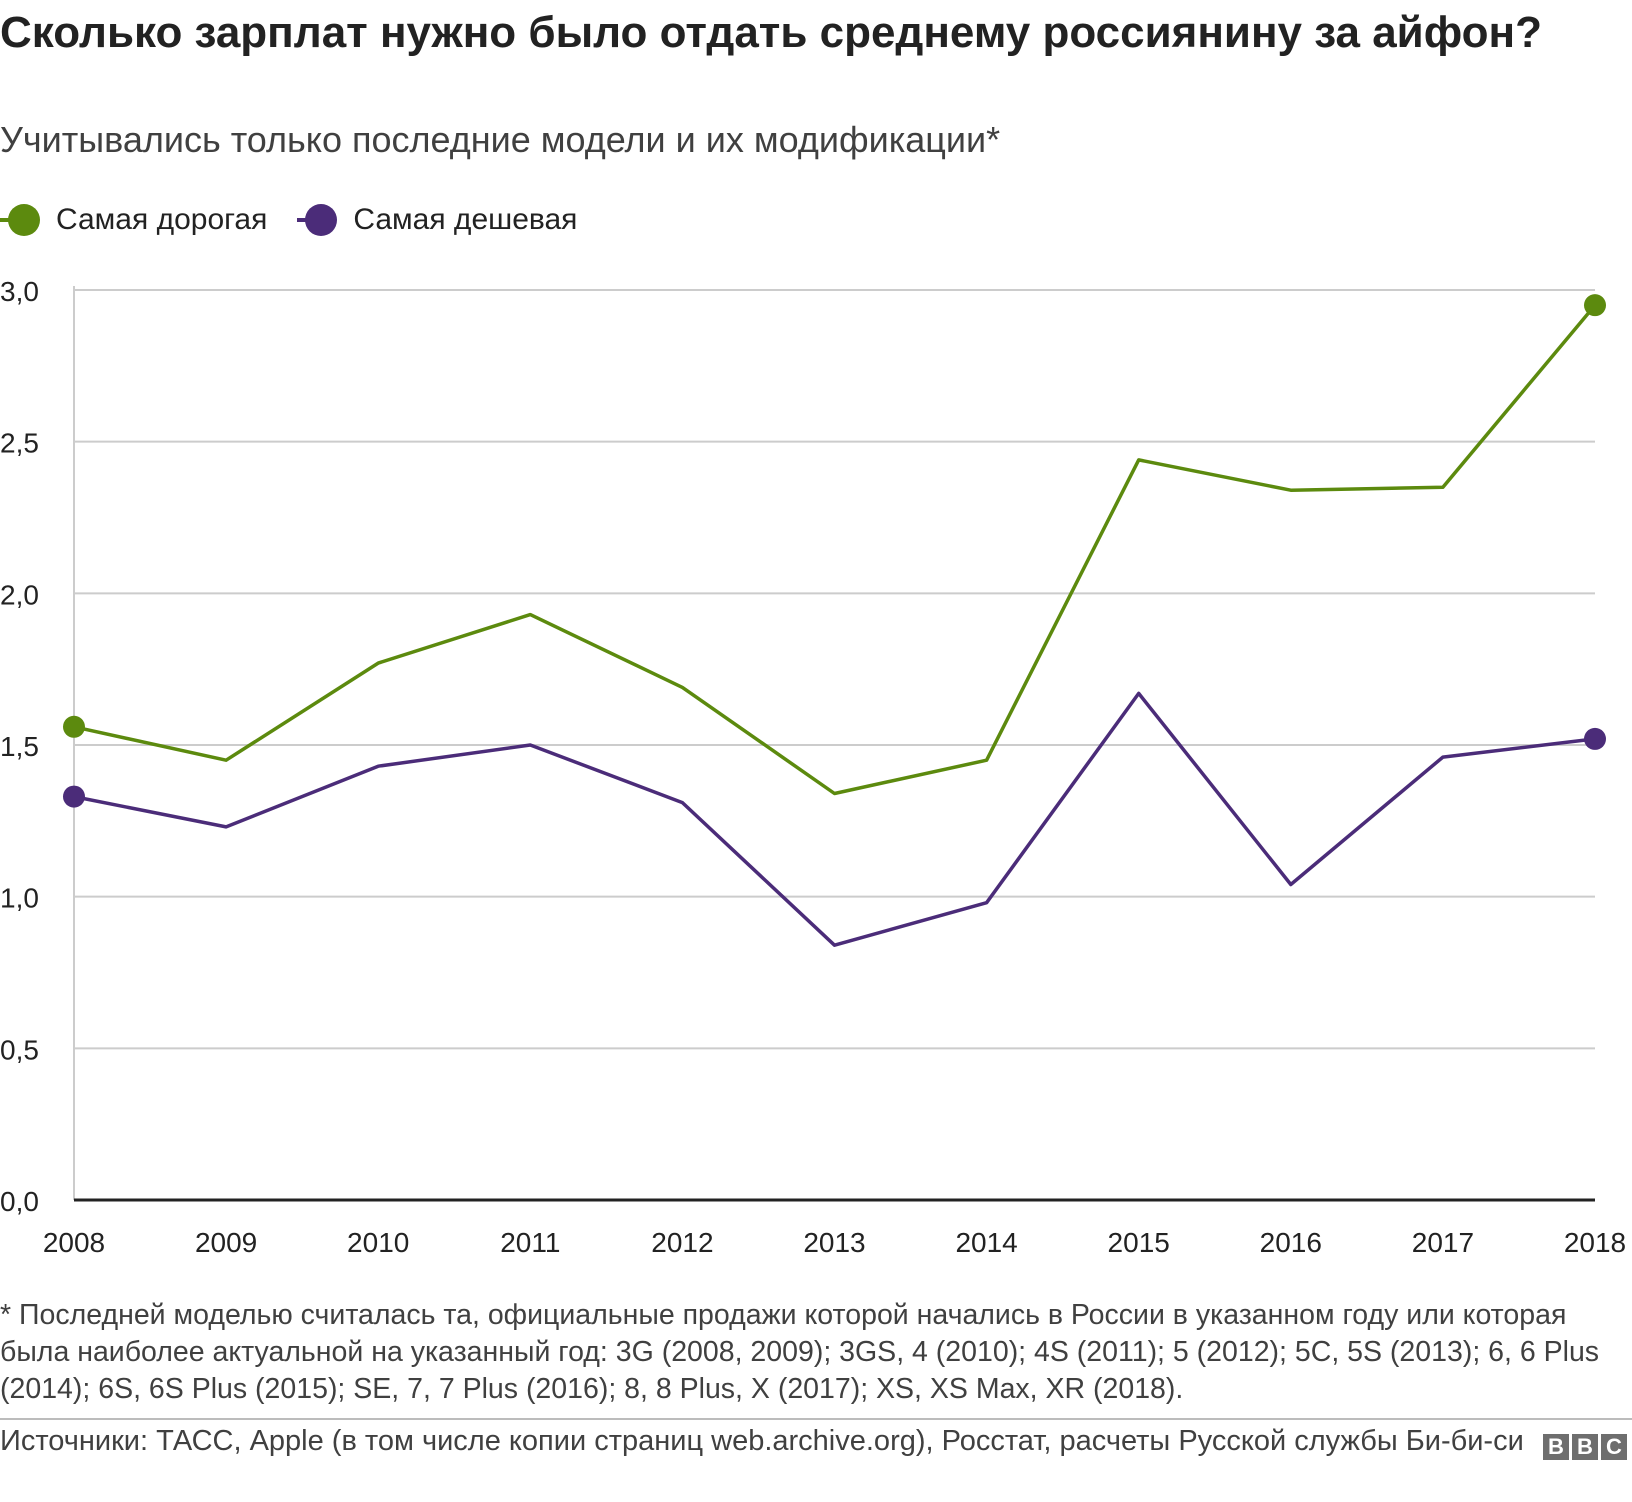 The image size is (1632, 1502). Describe the element at coordinates (74, 726) in the screenshot. I see `series-point-expensive-start` at that location.